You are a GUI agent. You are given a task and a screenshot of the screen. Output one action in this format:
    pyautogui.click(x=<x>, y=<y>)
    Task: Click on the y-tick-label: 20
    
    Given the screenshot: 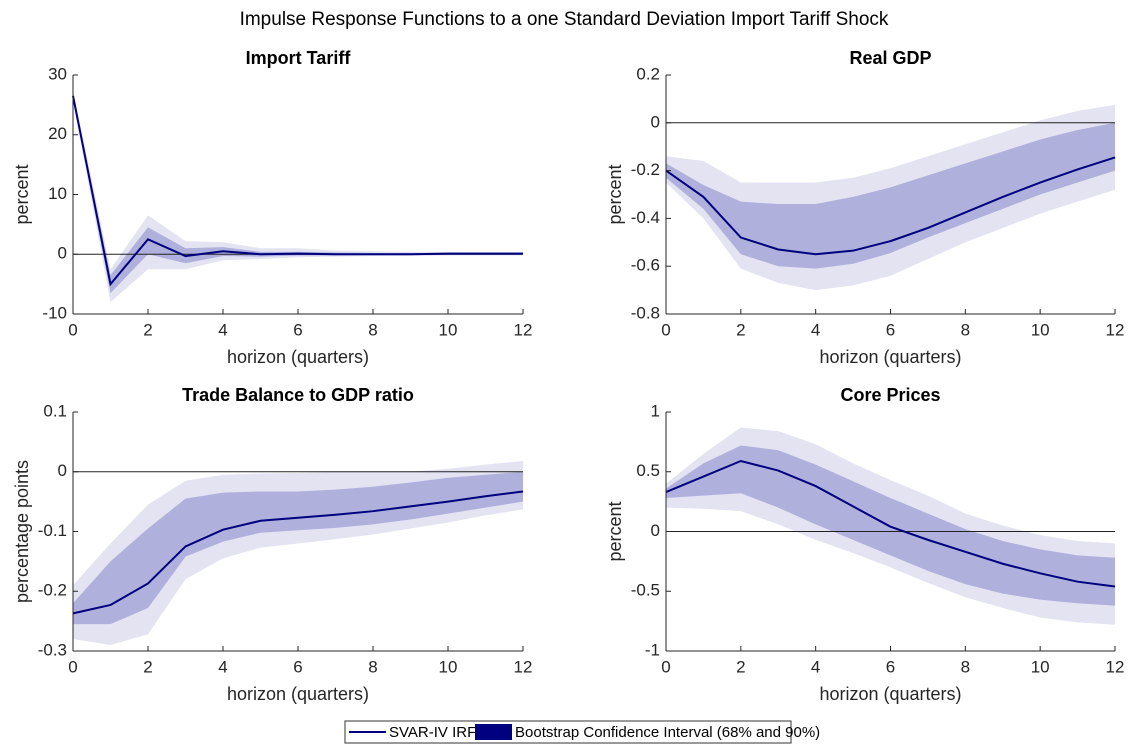 What is the action you would take?
    pyautogui.click(x=57, y=133)
    